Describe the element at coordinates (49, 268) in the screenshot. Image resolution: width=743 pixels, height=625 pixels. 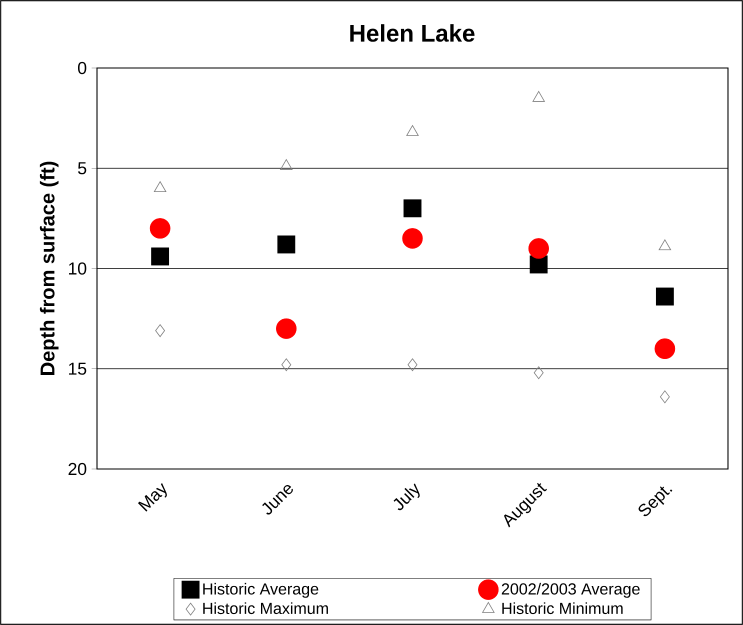
I see `y-axis-title: Depth from surface (ft)` at that location.